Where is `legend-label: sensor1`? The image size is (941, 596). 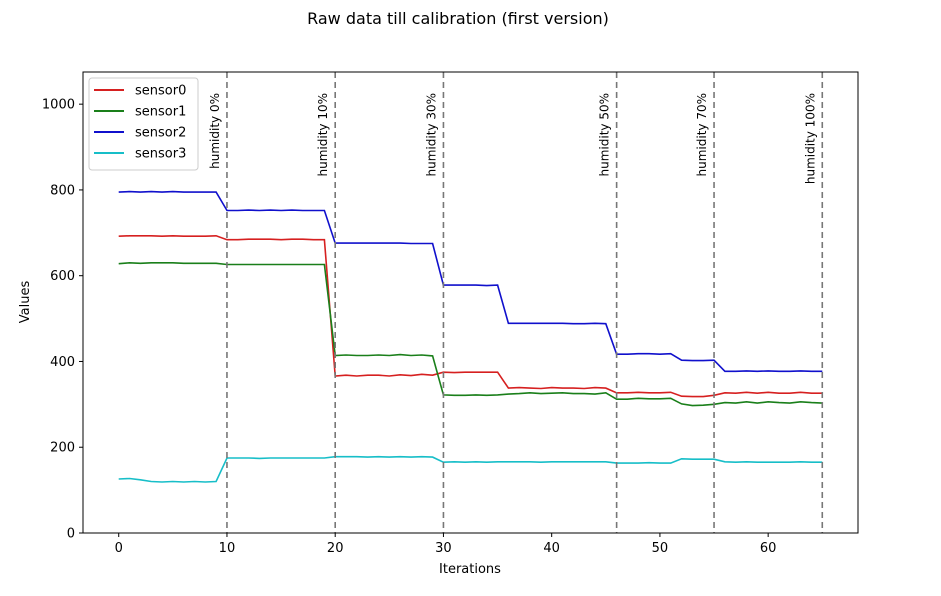
legend-label: sensor1 is located at coordinates (160, 112).